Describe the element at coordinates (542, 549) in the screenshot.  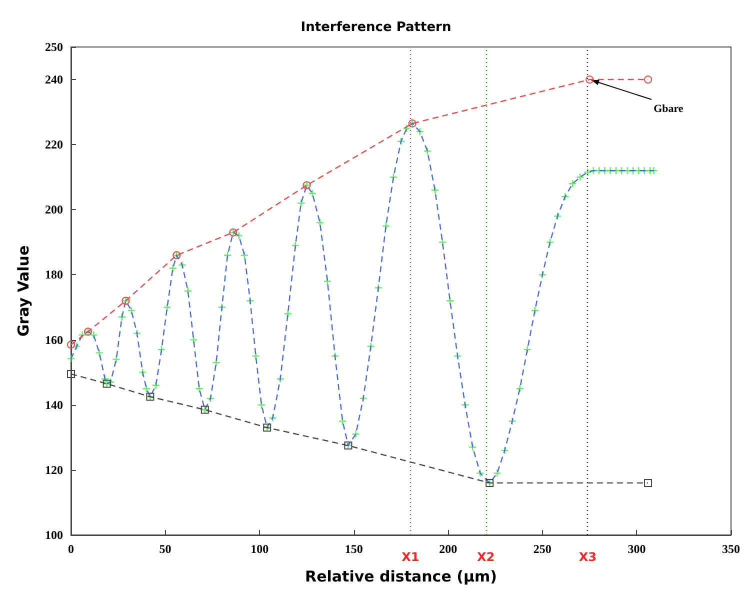
I see `x-tick-label: 250` at that location.